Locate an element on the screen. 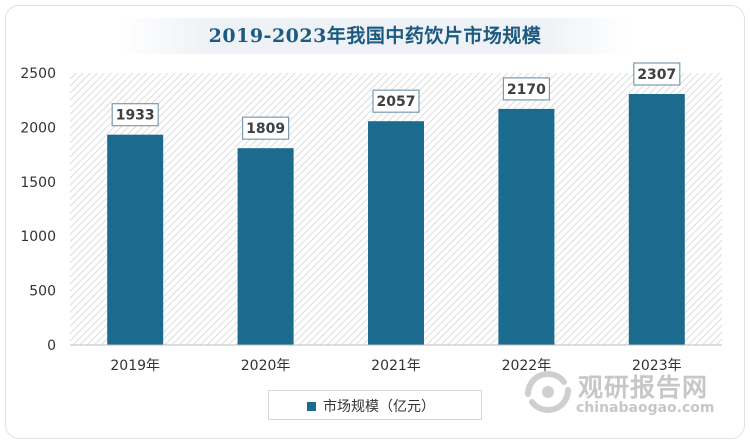 This screenshot has width=750, height=444. legend-swatch is located at coordinates (311, 406).